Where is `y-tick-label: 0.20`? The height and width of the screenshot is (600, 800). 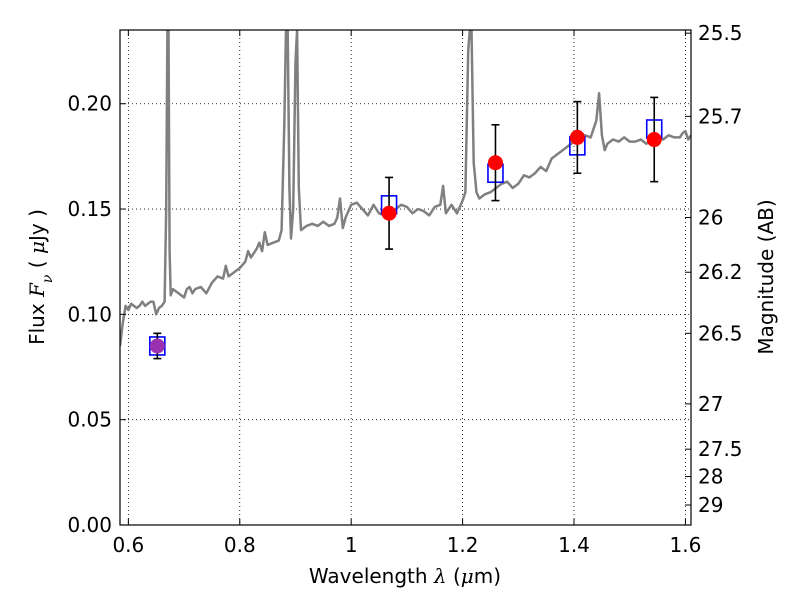 y-tick-label: 0.20 is located at coordinates (89, 104).